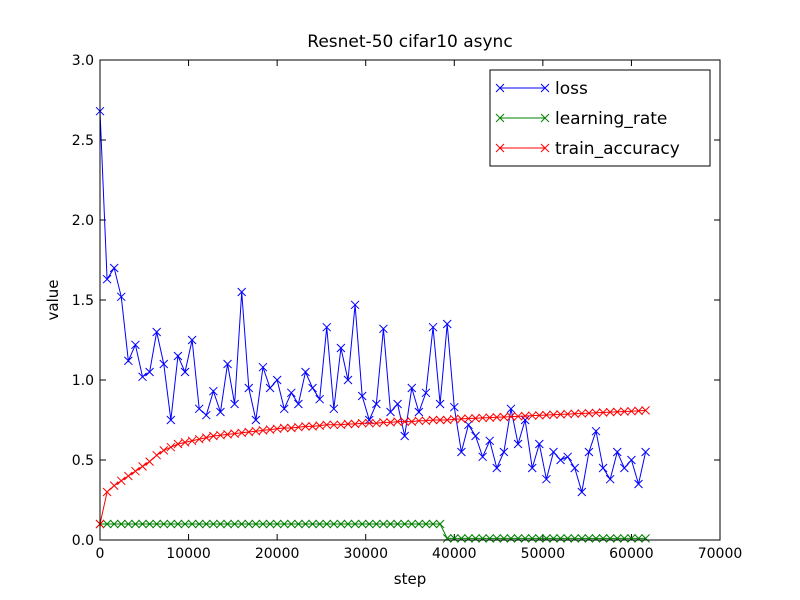 The width and height of the screenshot is (800, 600). Describe the element at coordinates (83, 301) in the screenshot. I see `y-tick-label: 1.5` at that location.